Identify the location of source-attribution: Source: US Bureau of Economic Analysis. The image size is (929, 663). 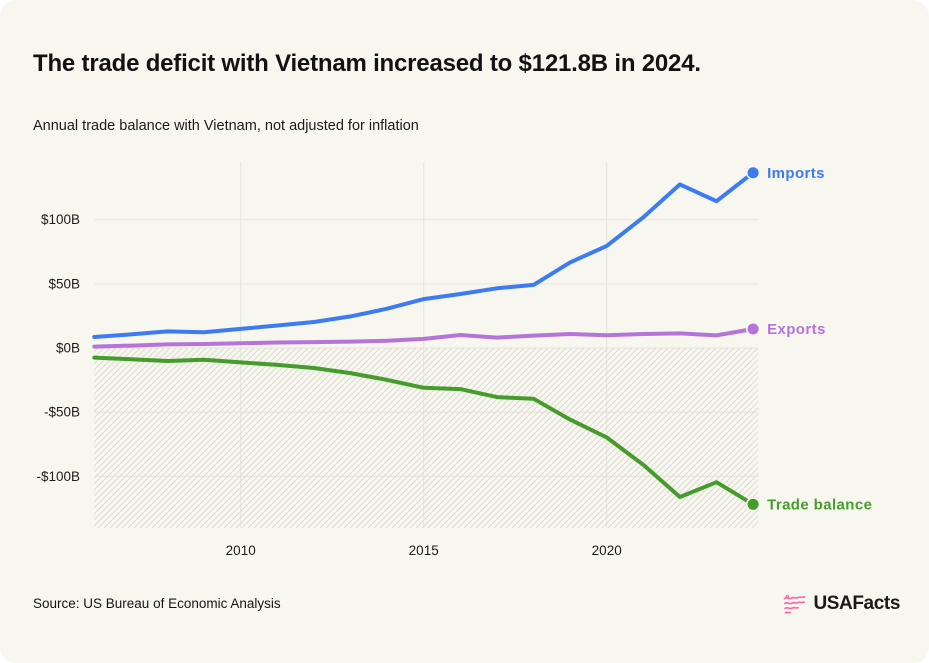
(157, 603).